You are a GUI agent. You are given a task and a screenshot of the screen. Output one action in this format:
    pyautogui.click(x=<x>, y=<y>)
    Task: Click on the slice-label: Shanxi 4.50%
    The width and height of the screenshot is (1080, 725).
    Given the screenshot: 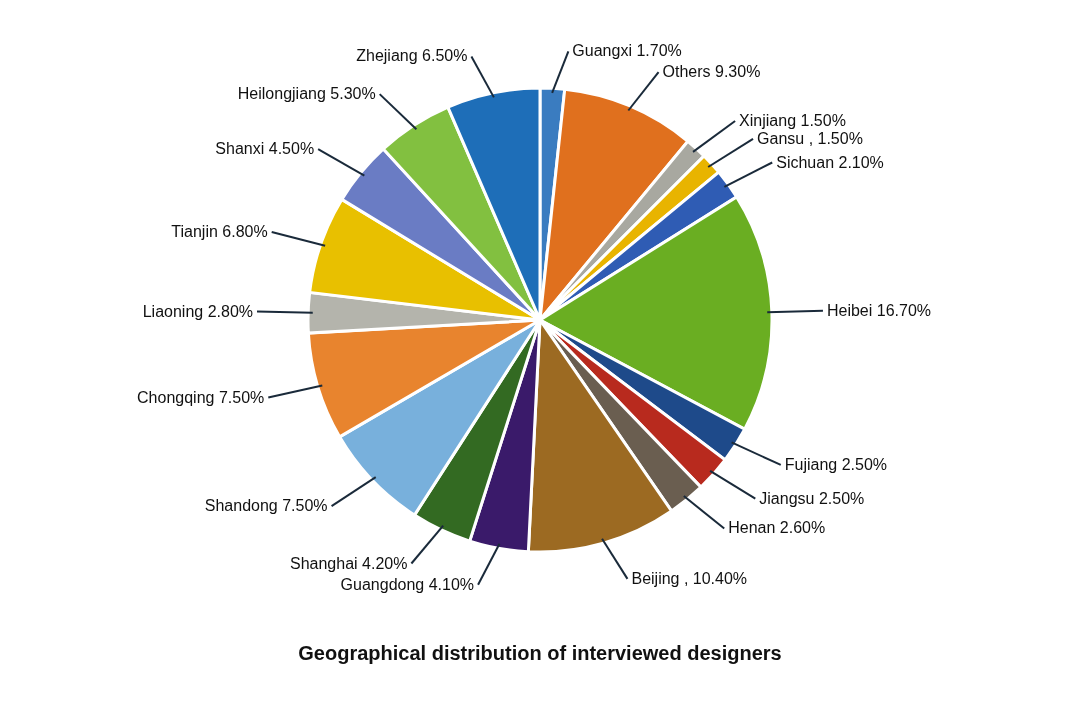 What is the action you would take?
    pyautogui.click(x=265, y=149)
    